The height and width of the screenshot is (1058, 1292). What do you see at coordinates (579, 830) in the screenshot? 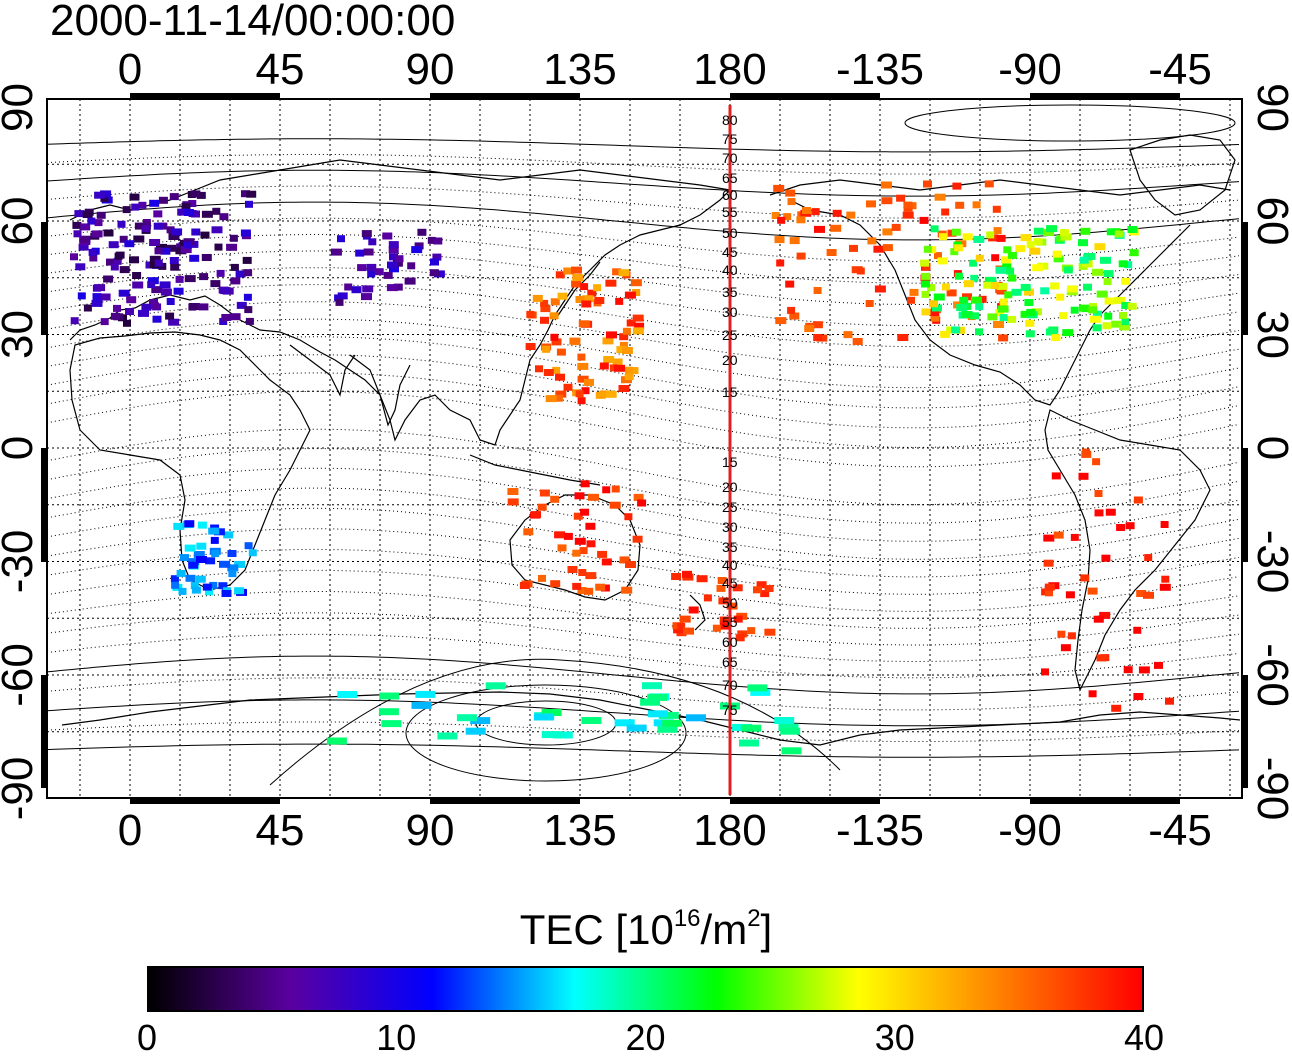
I see `bottom-lon-label: 135` at bounding box center [579, 830].